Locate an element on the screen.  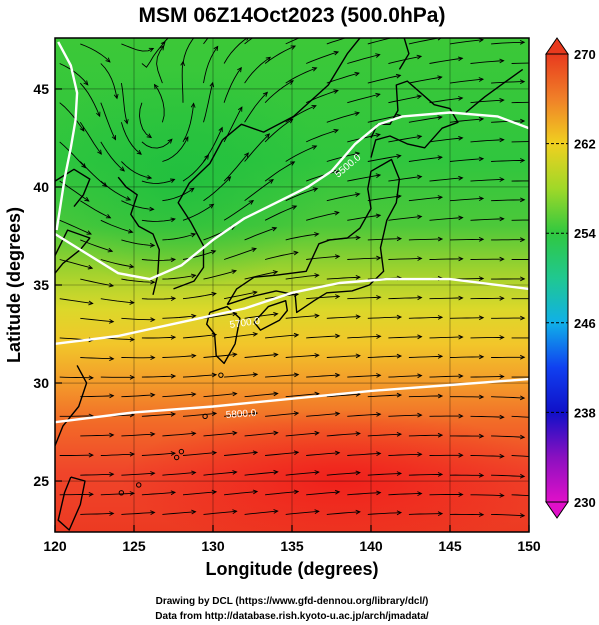
x-tick-label: 140 is located at coordinates (371, 546).